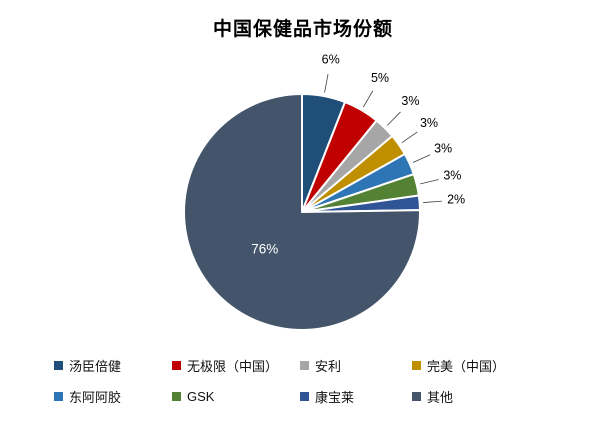 The width and height of the screenshot is (606, 426). I want to click on legend-item-6: 康宝莱, so click(356, 396).